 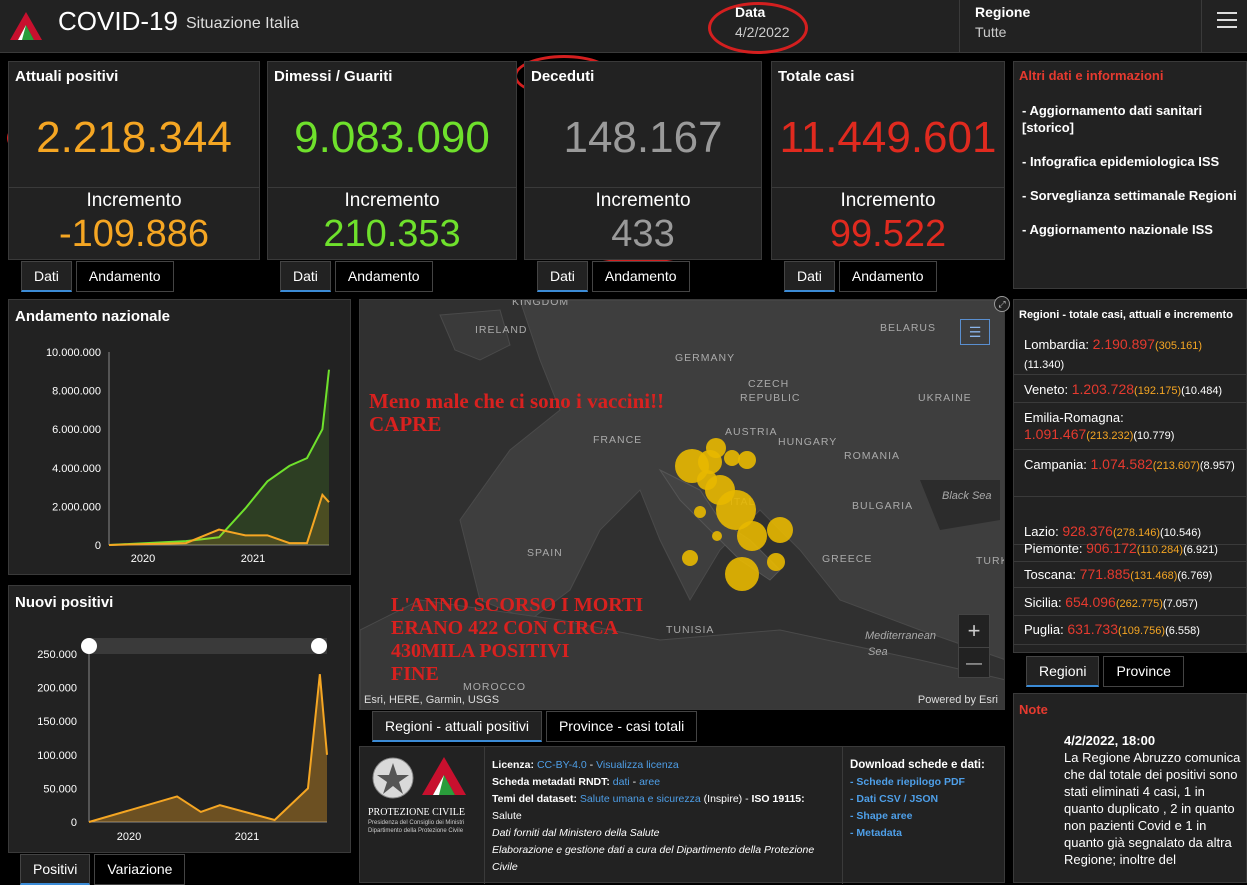 What do you see at coordinates (1002, 304) in the screenshot?
I see `fullscreen-icon: ⤢` at bounding box center [1002, 304].